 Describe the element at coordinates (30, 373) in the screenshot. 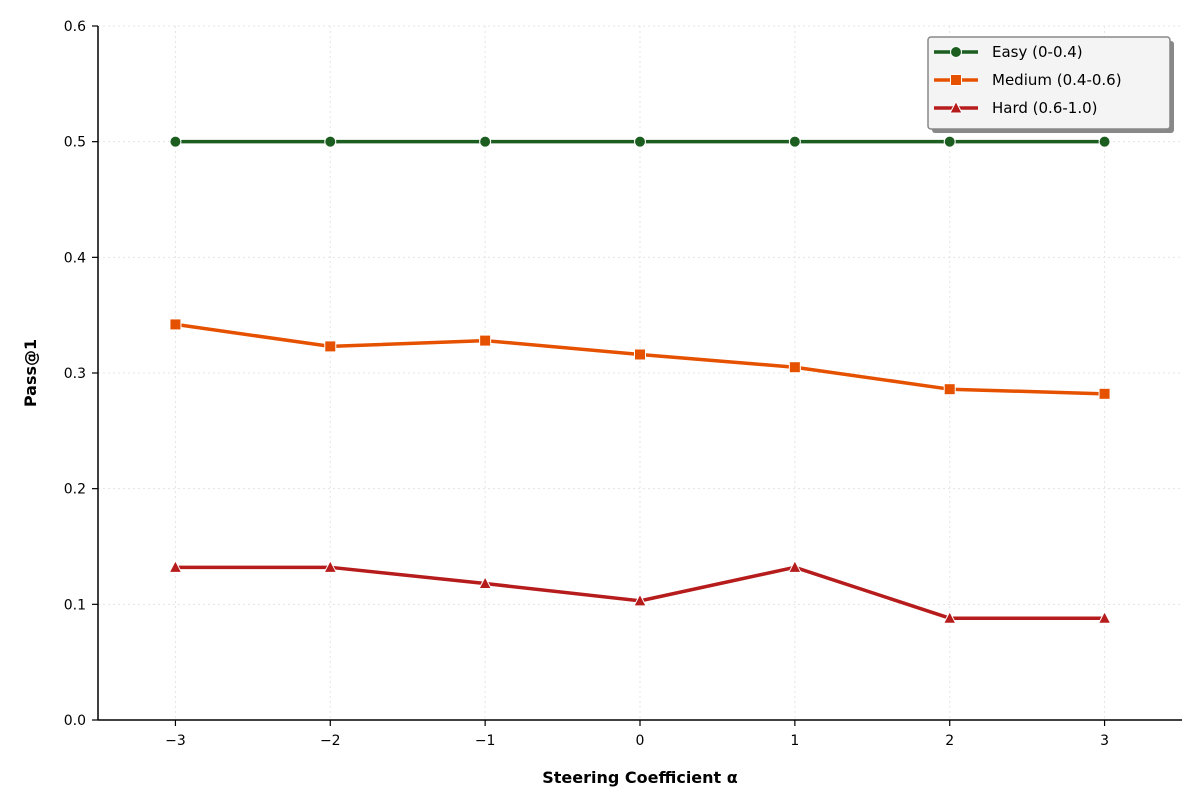

I see `y-axis-label: Pass@1` at that location.